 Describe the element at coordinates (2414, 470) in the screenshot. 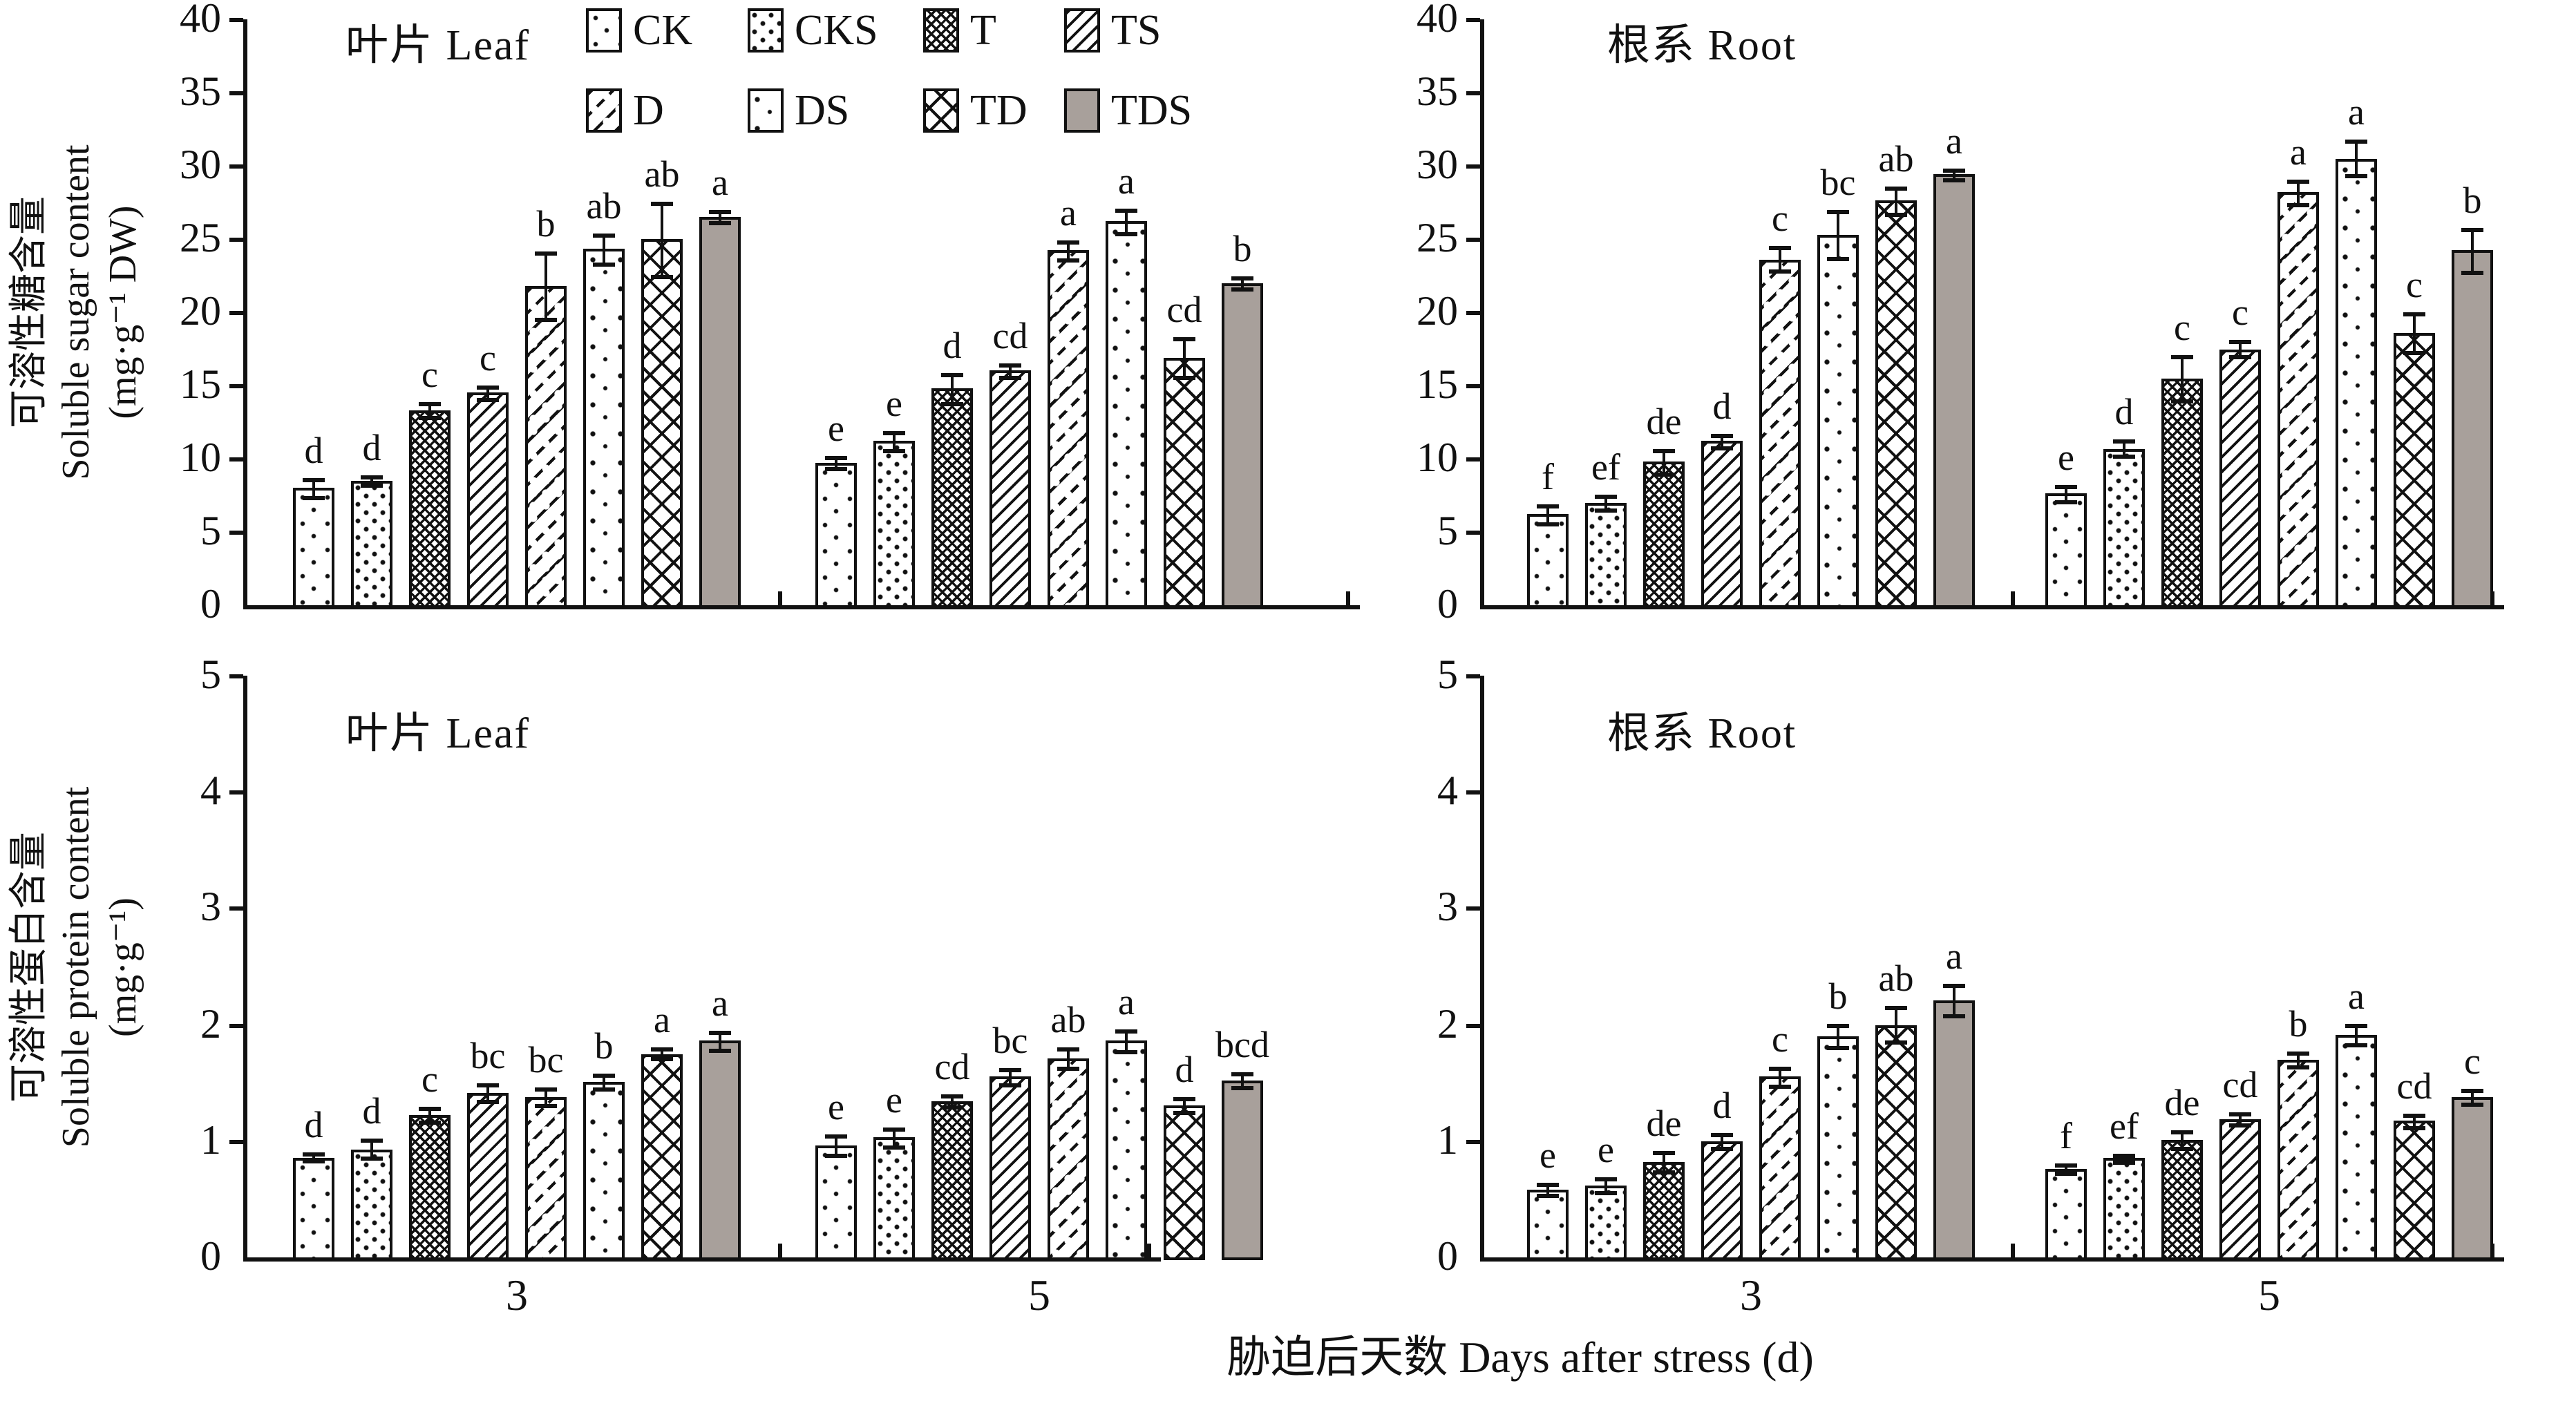

I see `bar-root-sugar-day5-td` at that location.